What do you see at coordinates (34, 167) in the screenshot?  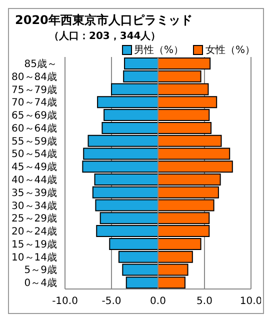 I see `y-tick-label: 45～49歳` at bounding box center [34, 167].